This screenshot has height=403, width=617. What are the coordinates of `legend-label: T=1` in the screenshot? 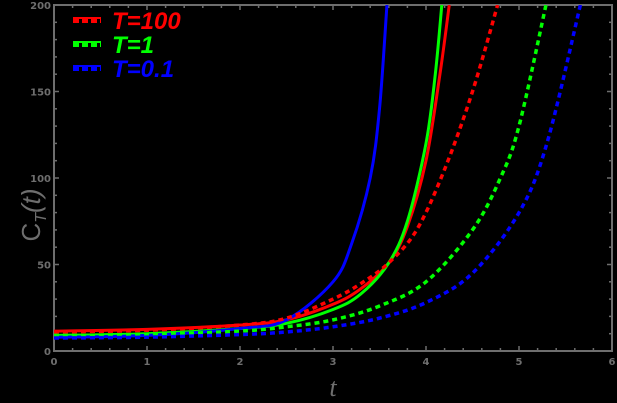 It's located at (133, 45).